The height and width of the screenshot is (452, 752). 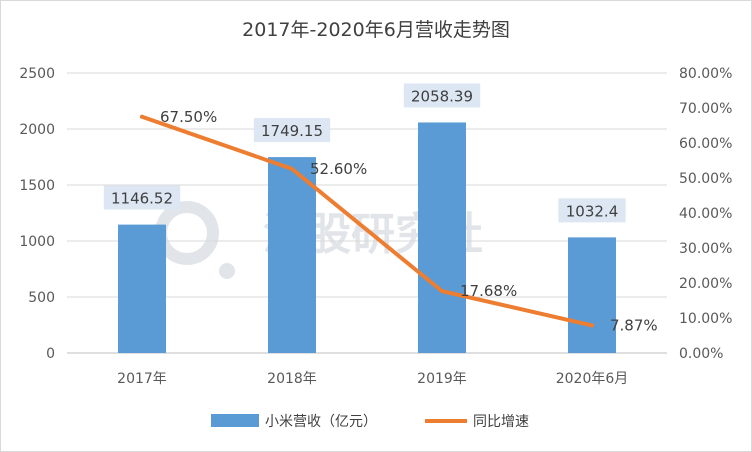 I want to click on y-right-tick-label: 20.00%, so click(x=705, y=284).